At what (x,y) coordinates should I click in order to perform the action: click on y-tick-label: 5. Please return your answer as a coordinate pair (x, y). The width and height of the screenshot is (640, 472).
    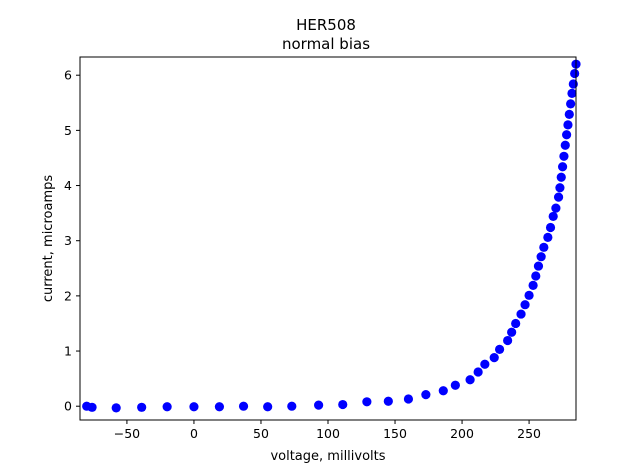
    Looking at the image, I should click on (68, 130).